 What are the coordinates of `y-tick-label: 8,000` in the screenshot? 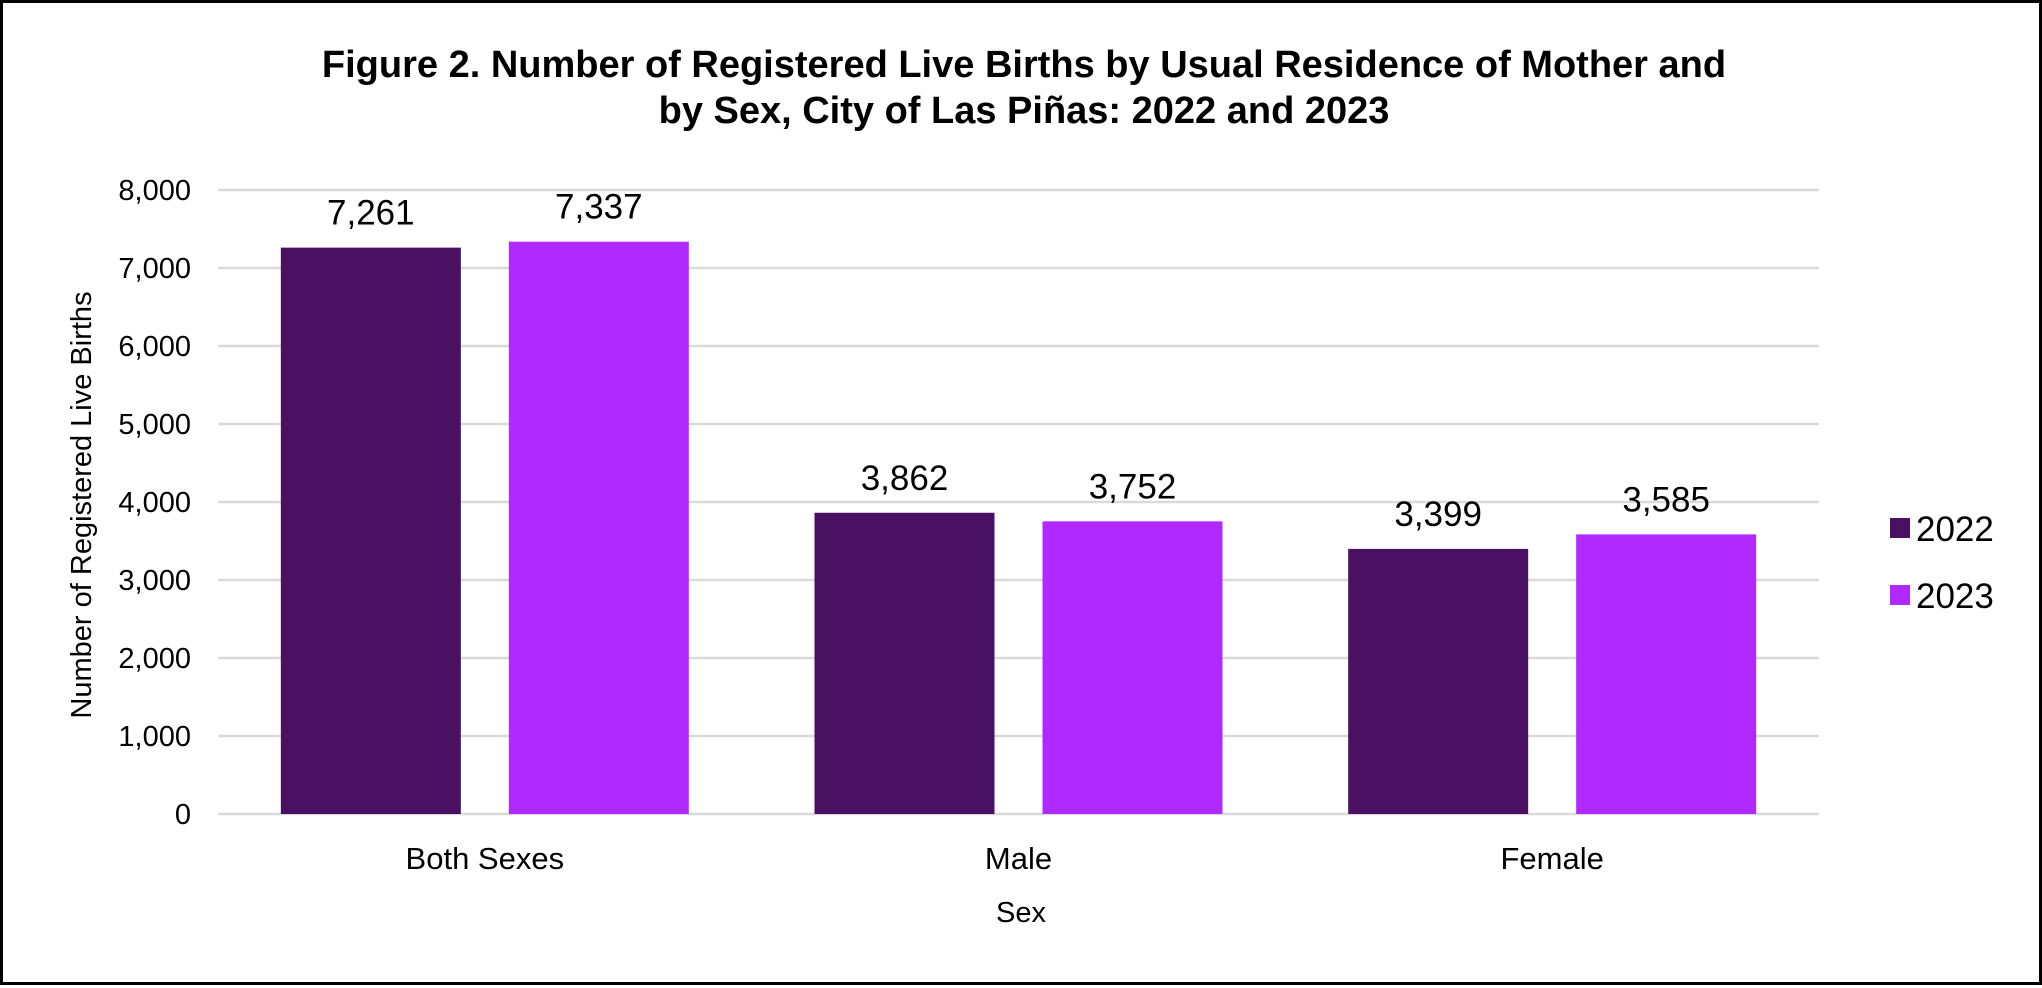 It's located at (154, 191).